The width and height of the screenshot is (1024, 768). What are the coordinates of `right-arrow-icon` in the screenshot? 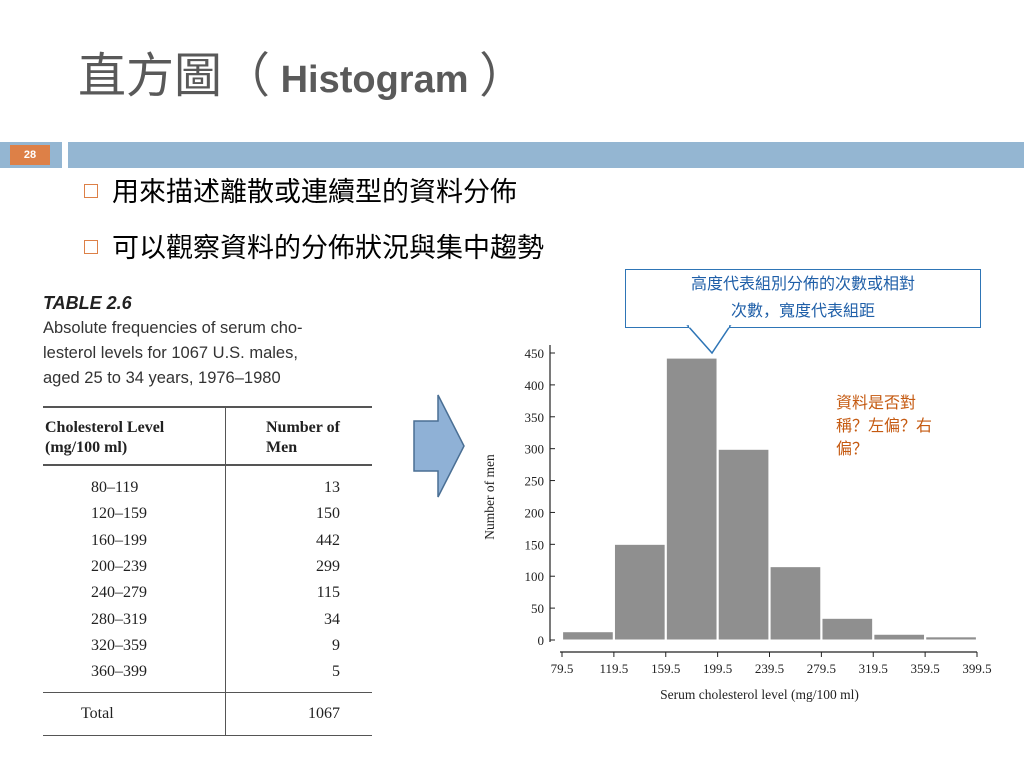 It's located at (439, 446).